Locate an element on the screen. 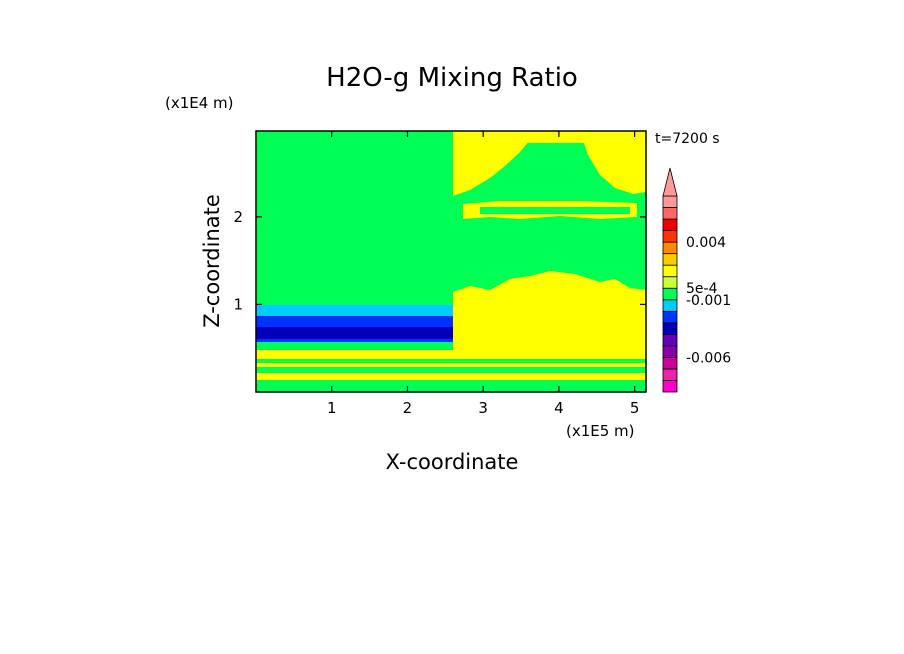 The image size is (904, 654). x-axis-label: X-coordinate is located at coordinates (452, 462).